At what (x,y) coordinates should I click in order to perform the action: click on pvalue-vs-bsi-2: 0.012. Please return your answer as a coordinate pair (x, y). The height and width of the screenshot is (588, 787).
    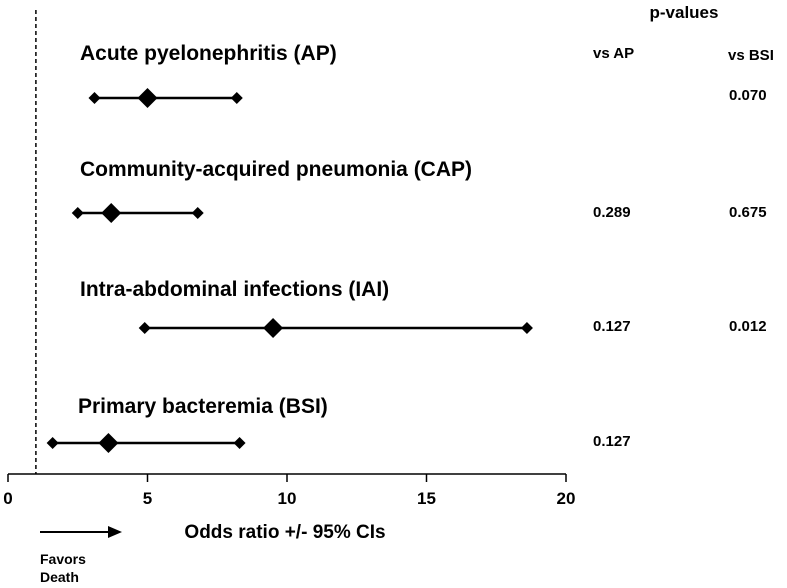
    Looking at the image, I should click on (748, 326).